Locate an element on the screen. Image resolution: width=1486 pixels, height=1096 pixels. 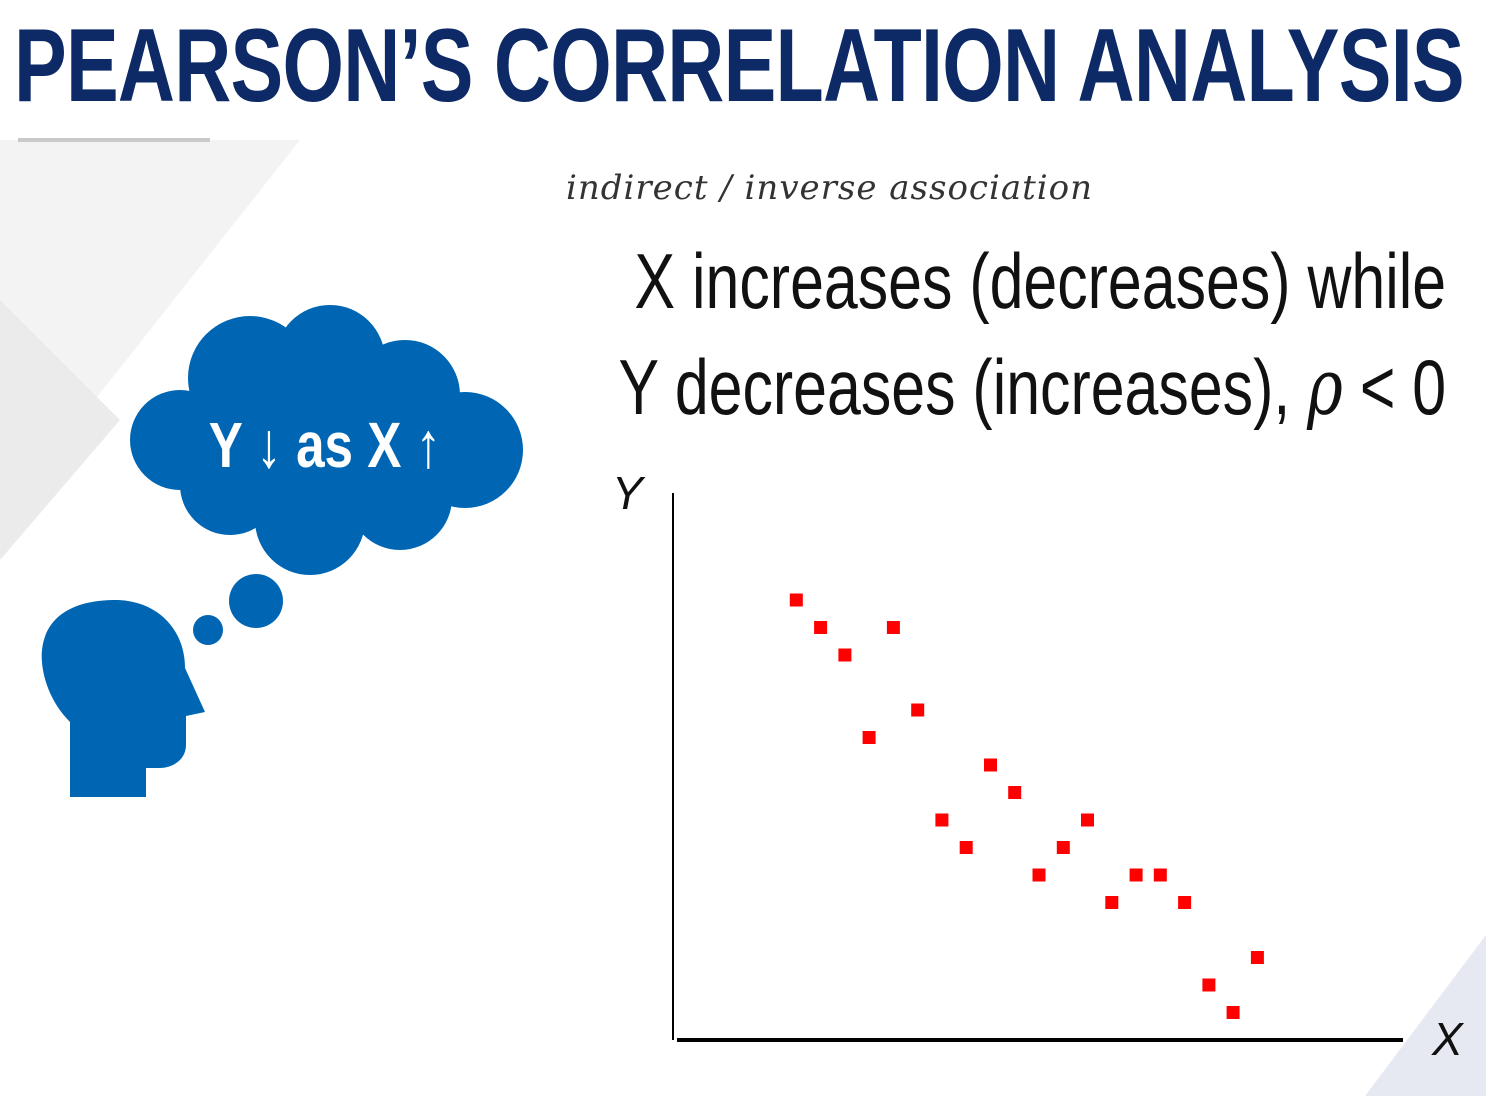
page-title: PEARSON’S CORRELATION ANALYSIS is located at coordinates (739, 66).